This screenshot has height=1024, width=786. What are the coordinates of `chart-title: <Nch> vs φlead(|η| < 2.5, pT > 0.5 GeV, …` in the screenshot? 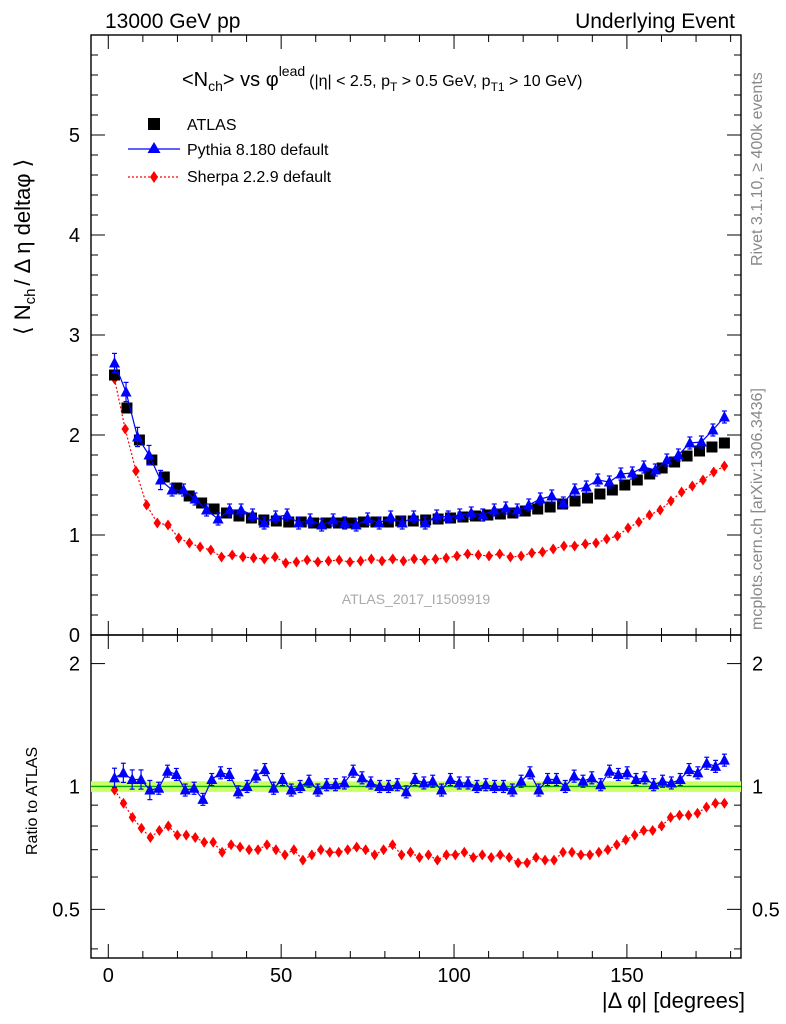 It's located at (382, 78).